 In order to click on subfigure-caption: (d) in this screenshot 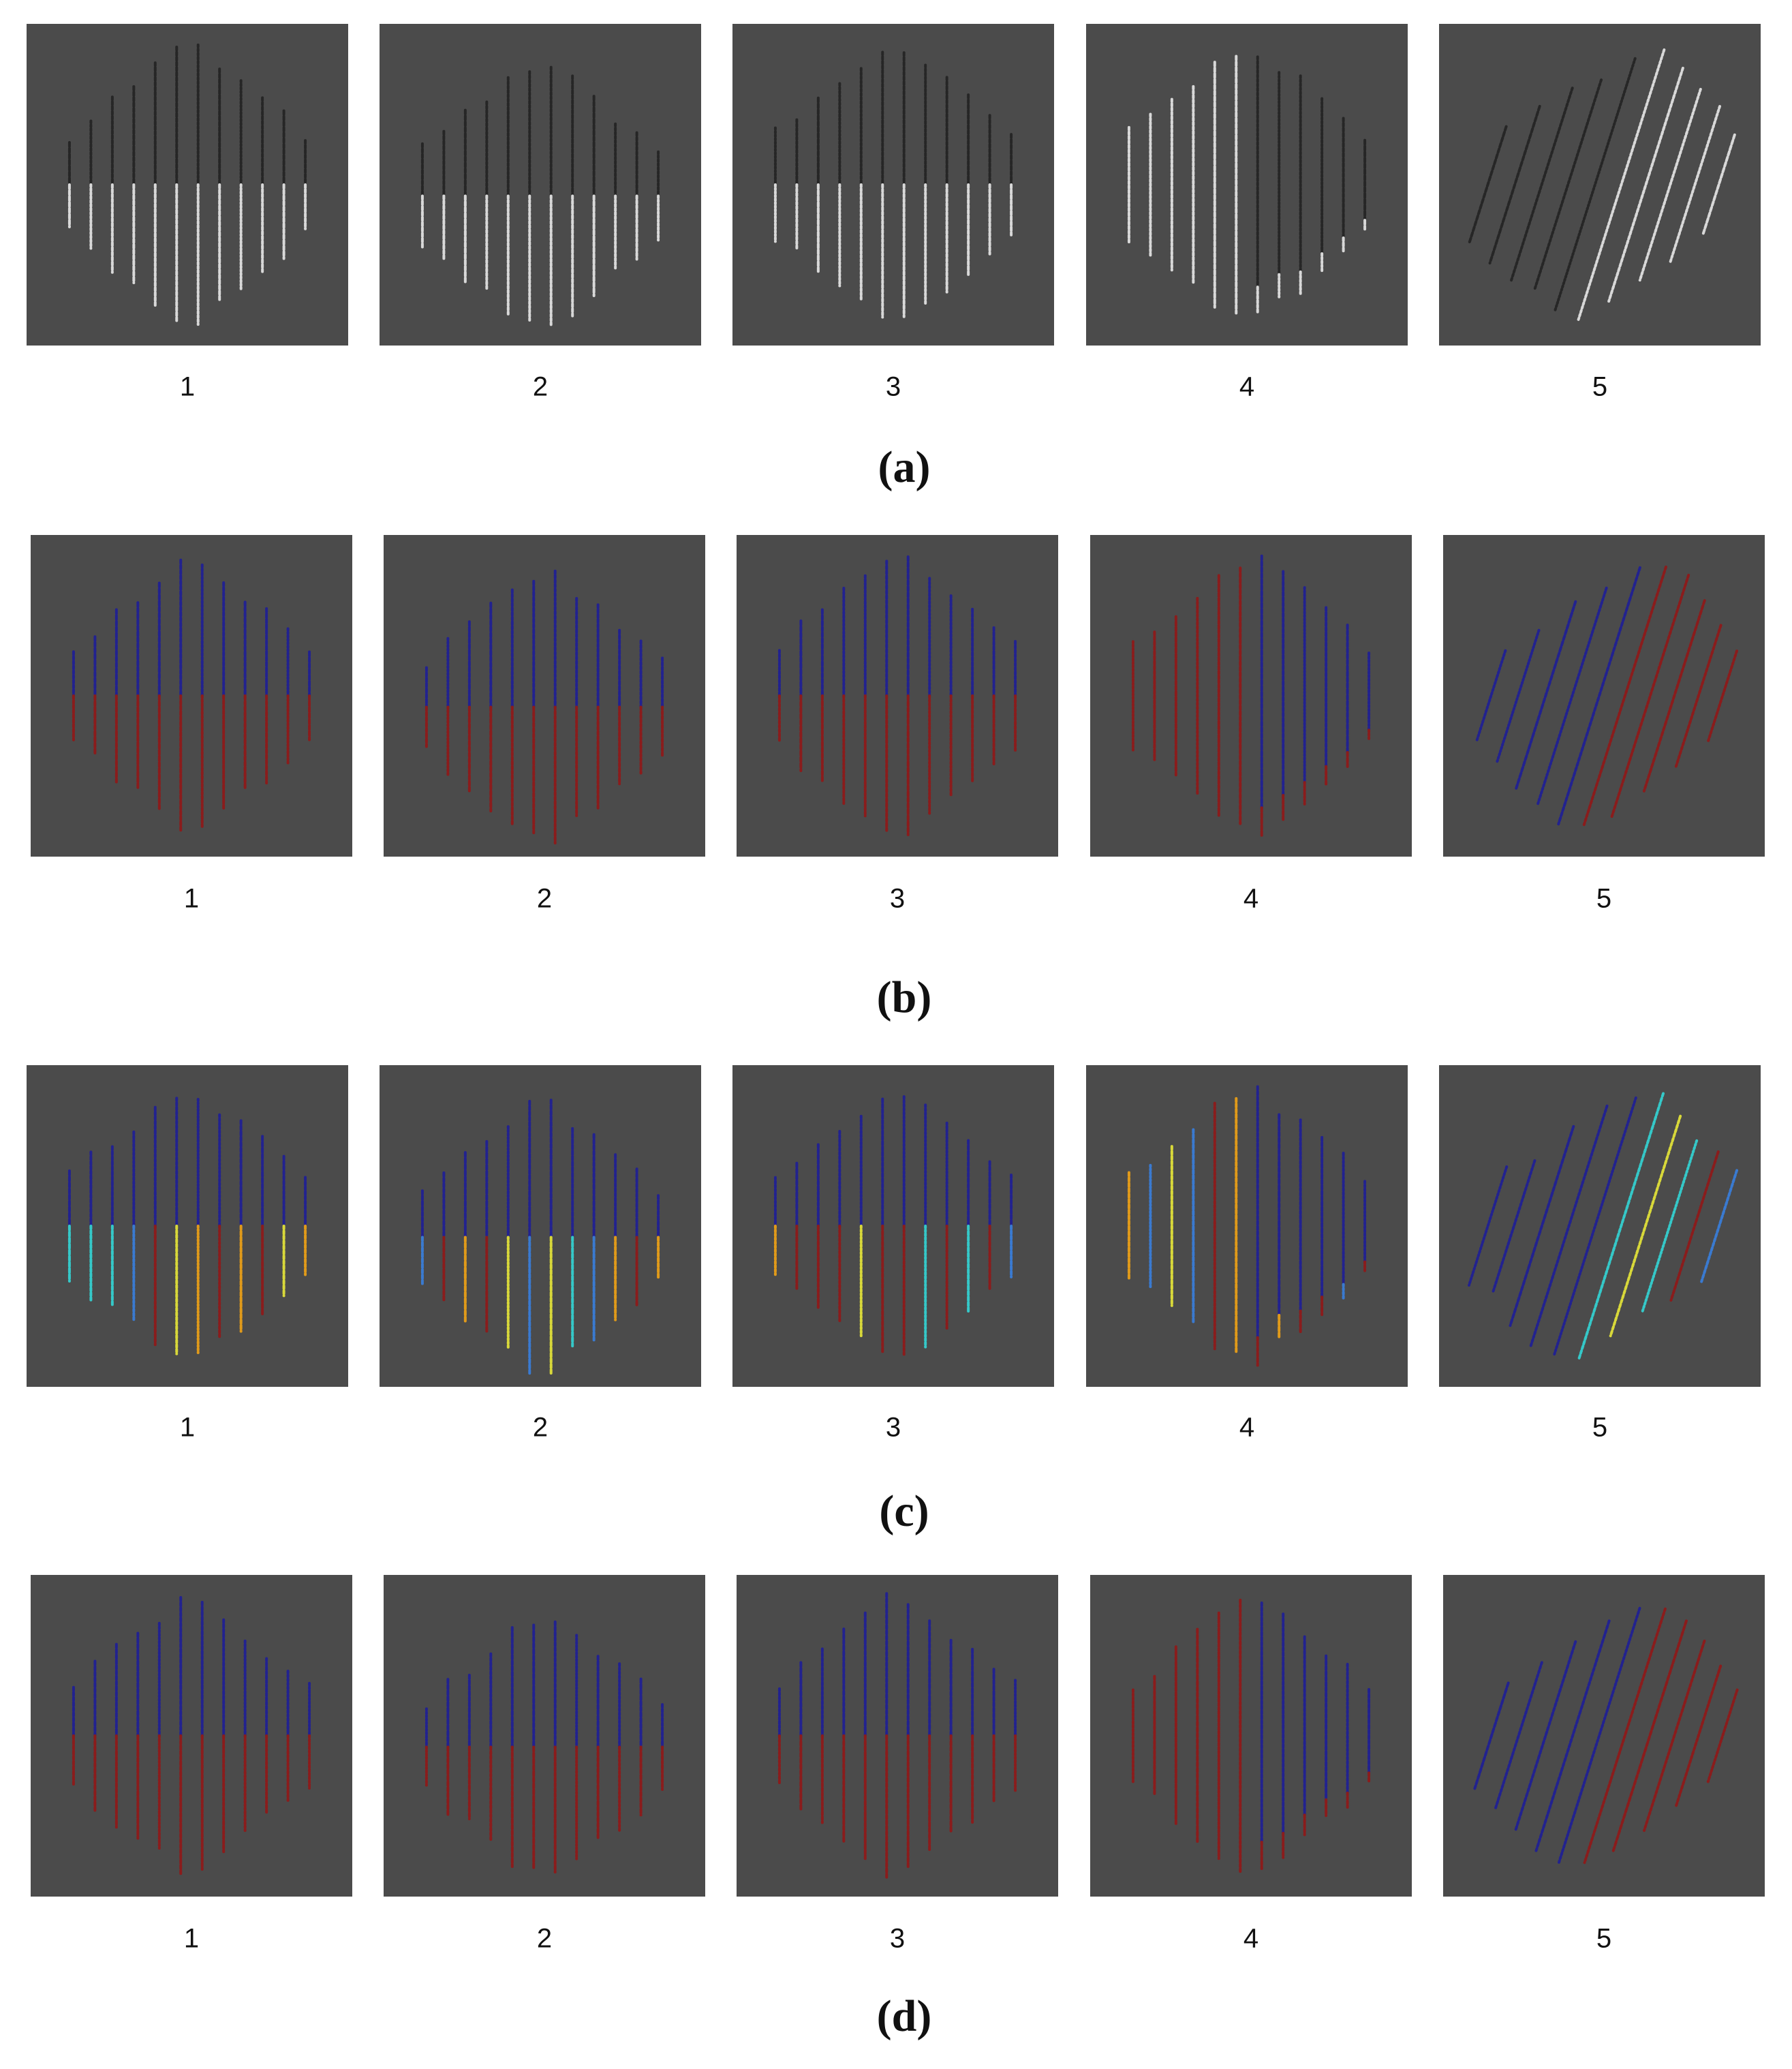, I will do `click(904, 2016)`.